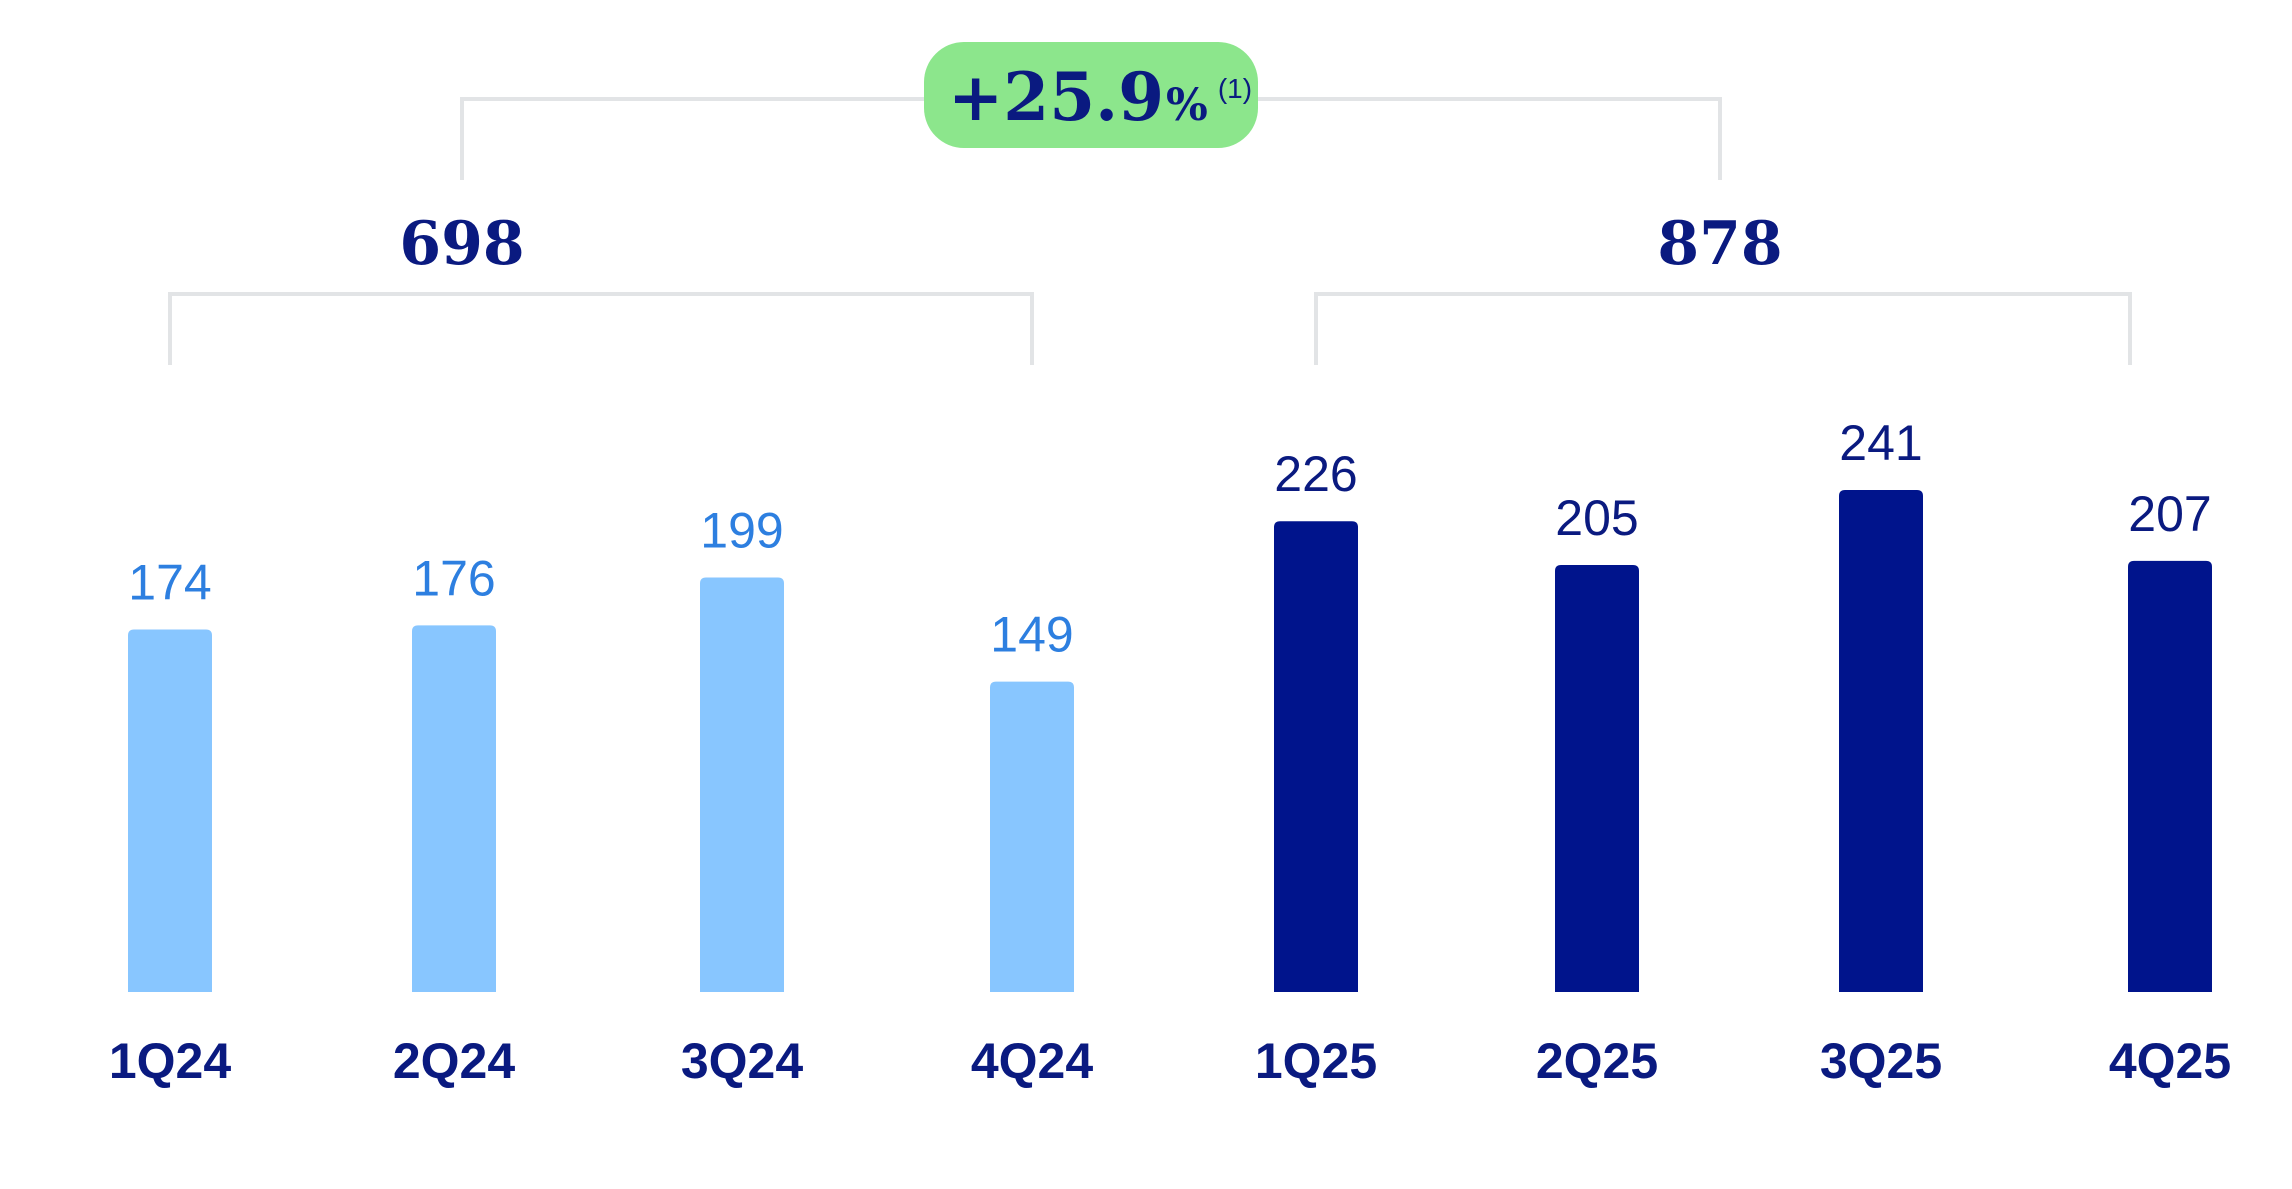 The height and width of the screenshot is (1189, 2292). I want to click on growth-badge-text: +25.9% (1), so click(1100, 97).